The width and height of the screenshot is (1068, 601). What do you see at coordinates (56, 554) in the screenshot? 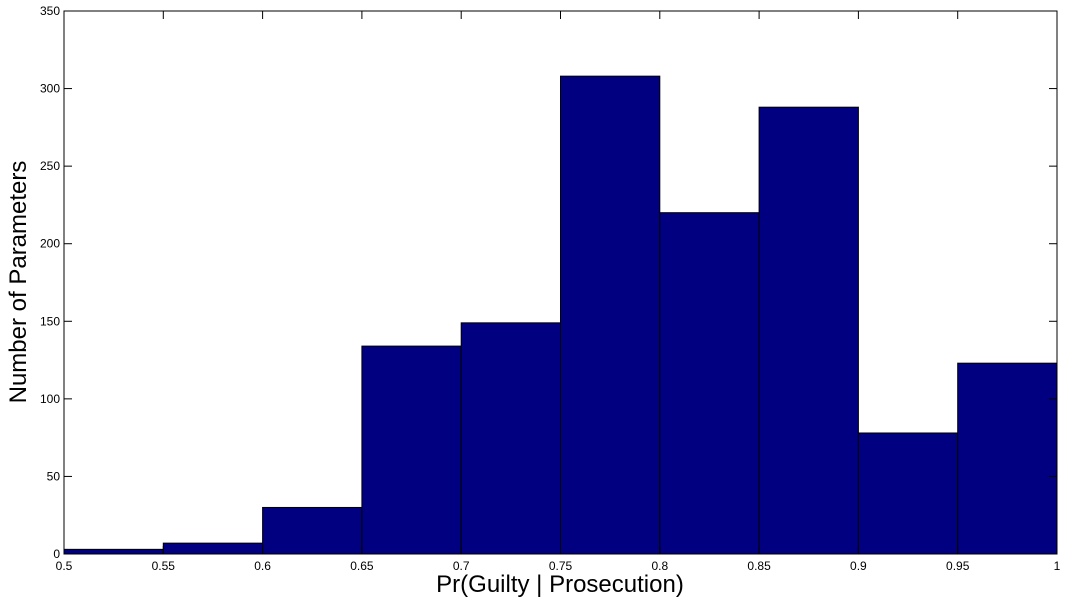
I see `y-tick-label: 0` at bounding box center [56, 554].